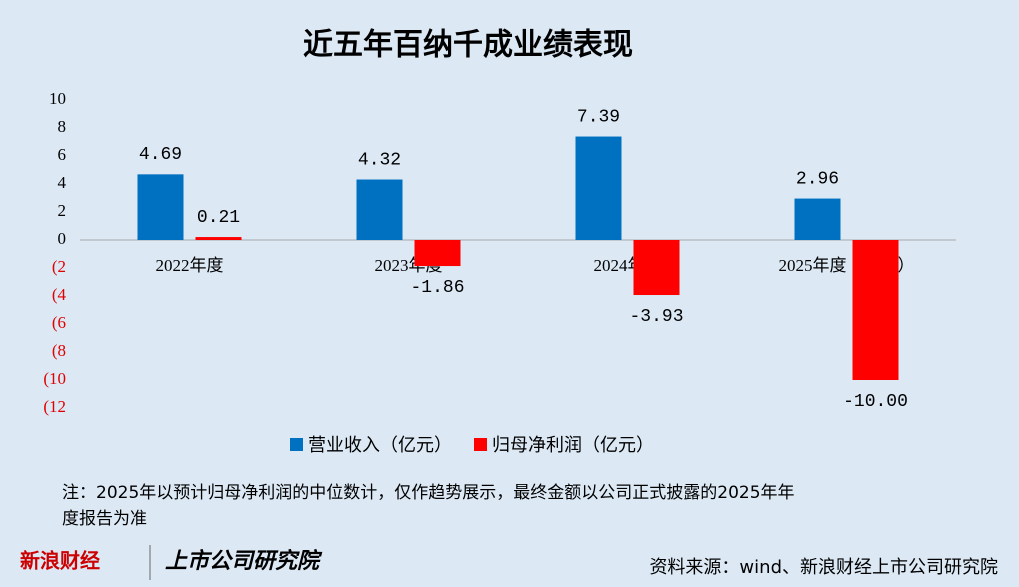 This screenshot has width=1019, height=587. I want to click on data-label: -10.00, so click(875, 402).